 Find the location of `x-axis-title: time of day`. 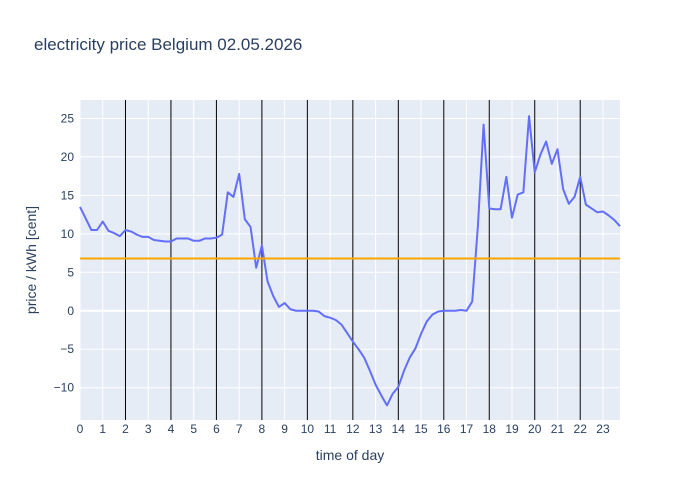

x-axis-title: time of day is located at coordinates (350, 455).